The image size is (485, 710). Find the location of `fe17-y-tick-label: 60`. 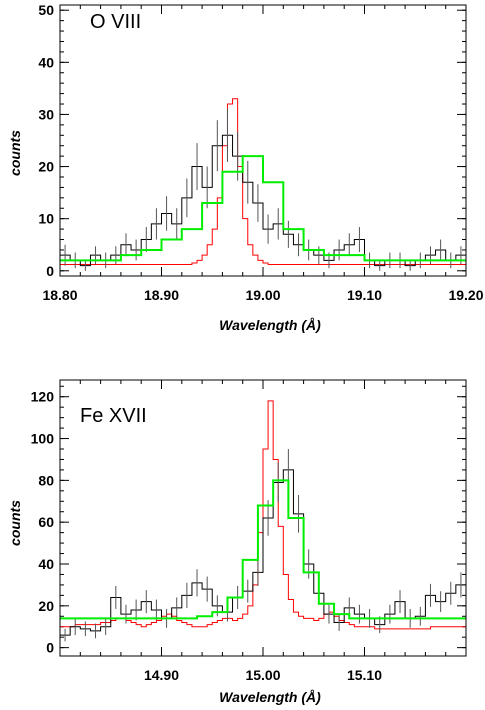

fe17-y-tick-label: 60 is located at coordinates (46, 522).